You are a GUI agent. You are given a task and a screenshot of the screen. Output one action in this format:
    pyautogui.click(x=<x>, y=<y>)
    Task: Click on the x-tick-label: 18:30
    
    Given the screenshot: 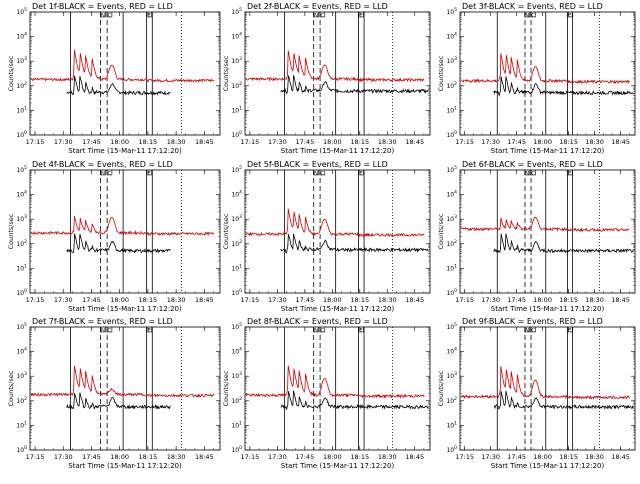 What is the action you would take?
    pyautogui.click(x=176, y=300)
    